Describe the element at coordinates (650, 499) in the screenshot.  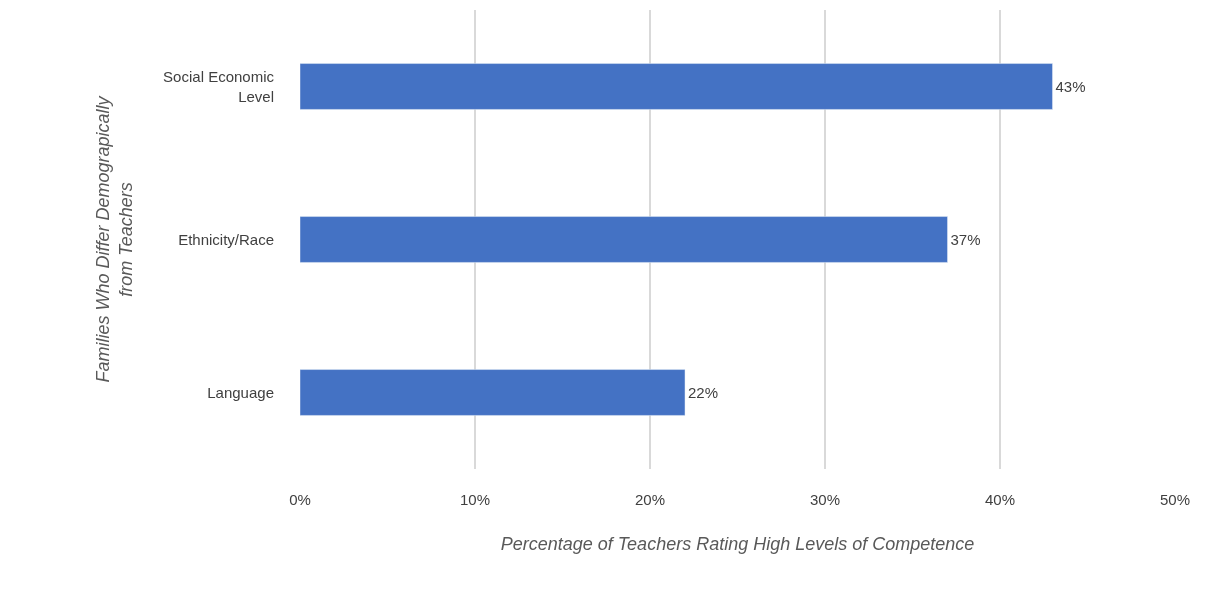
I see `x-tick-label: 20%` at that location.